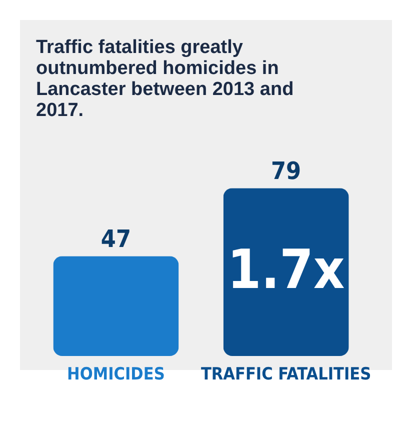 This screenshot has height=442, width=402. I want to click on data-label: 79, so click(286, 171).